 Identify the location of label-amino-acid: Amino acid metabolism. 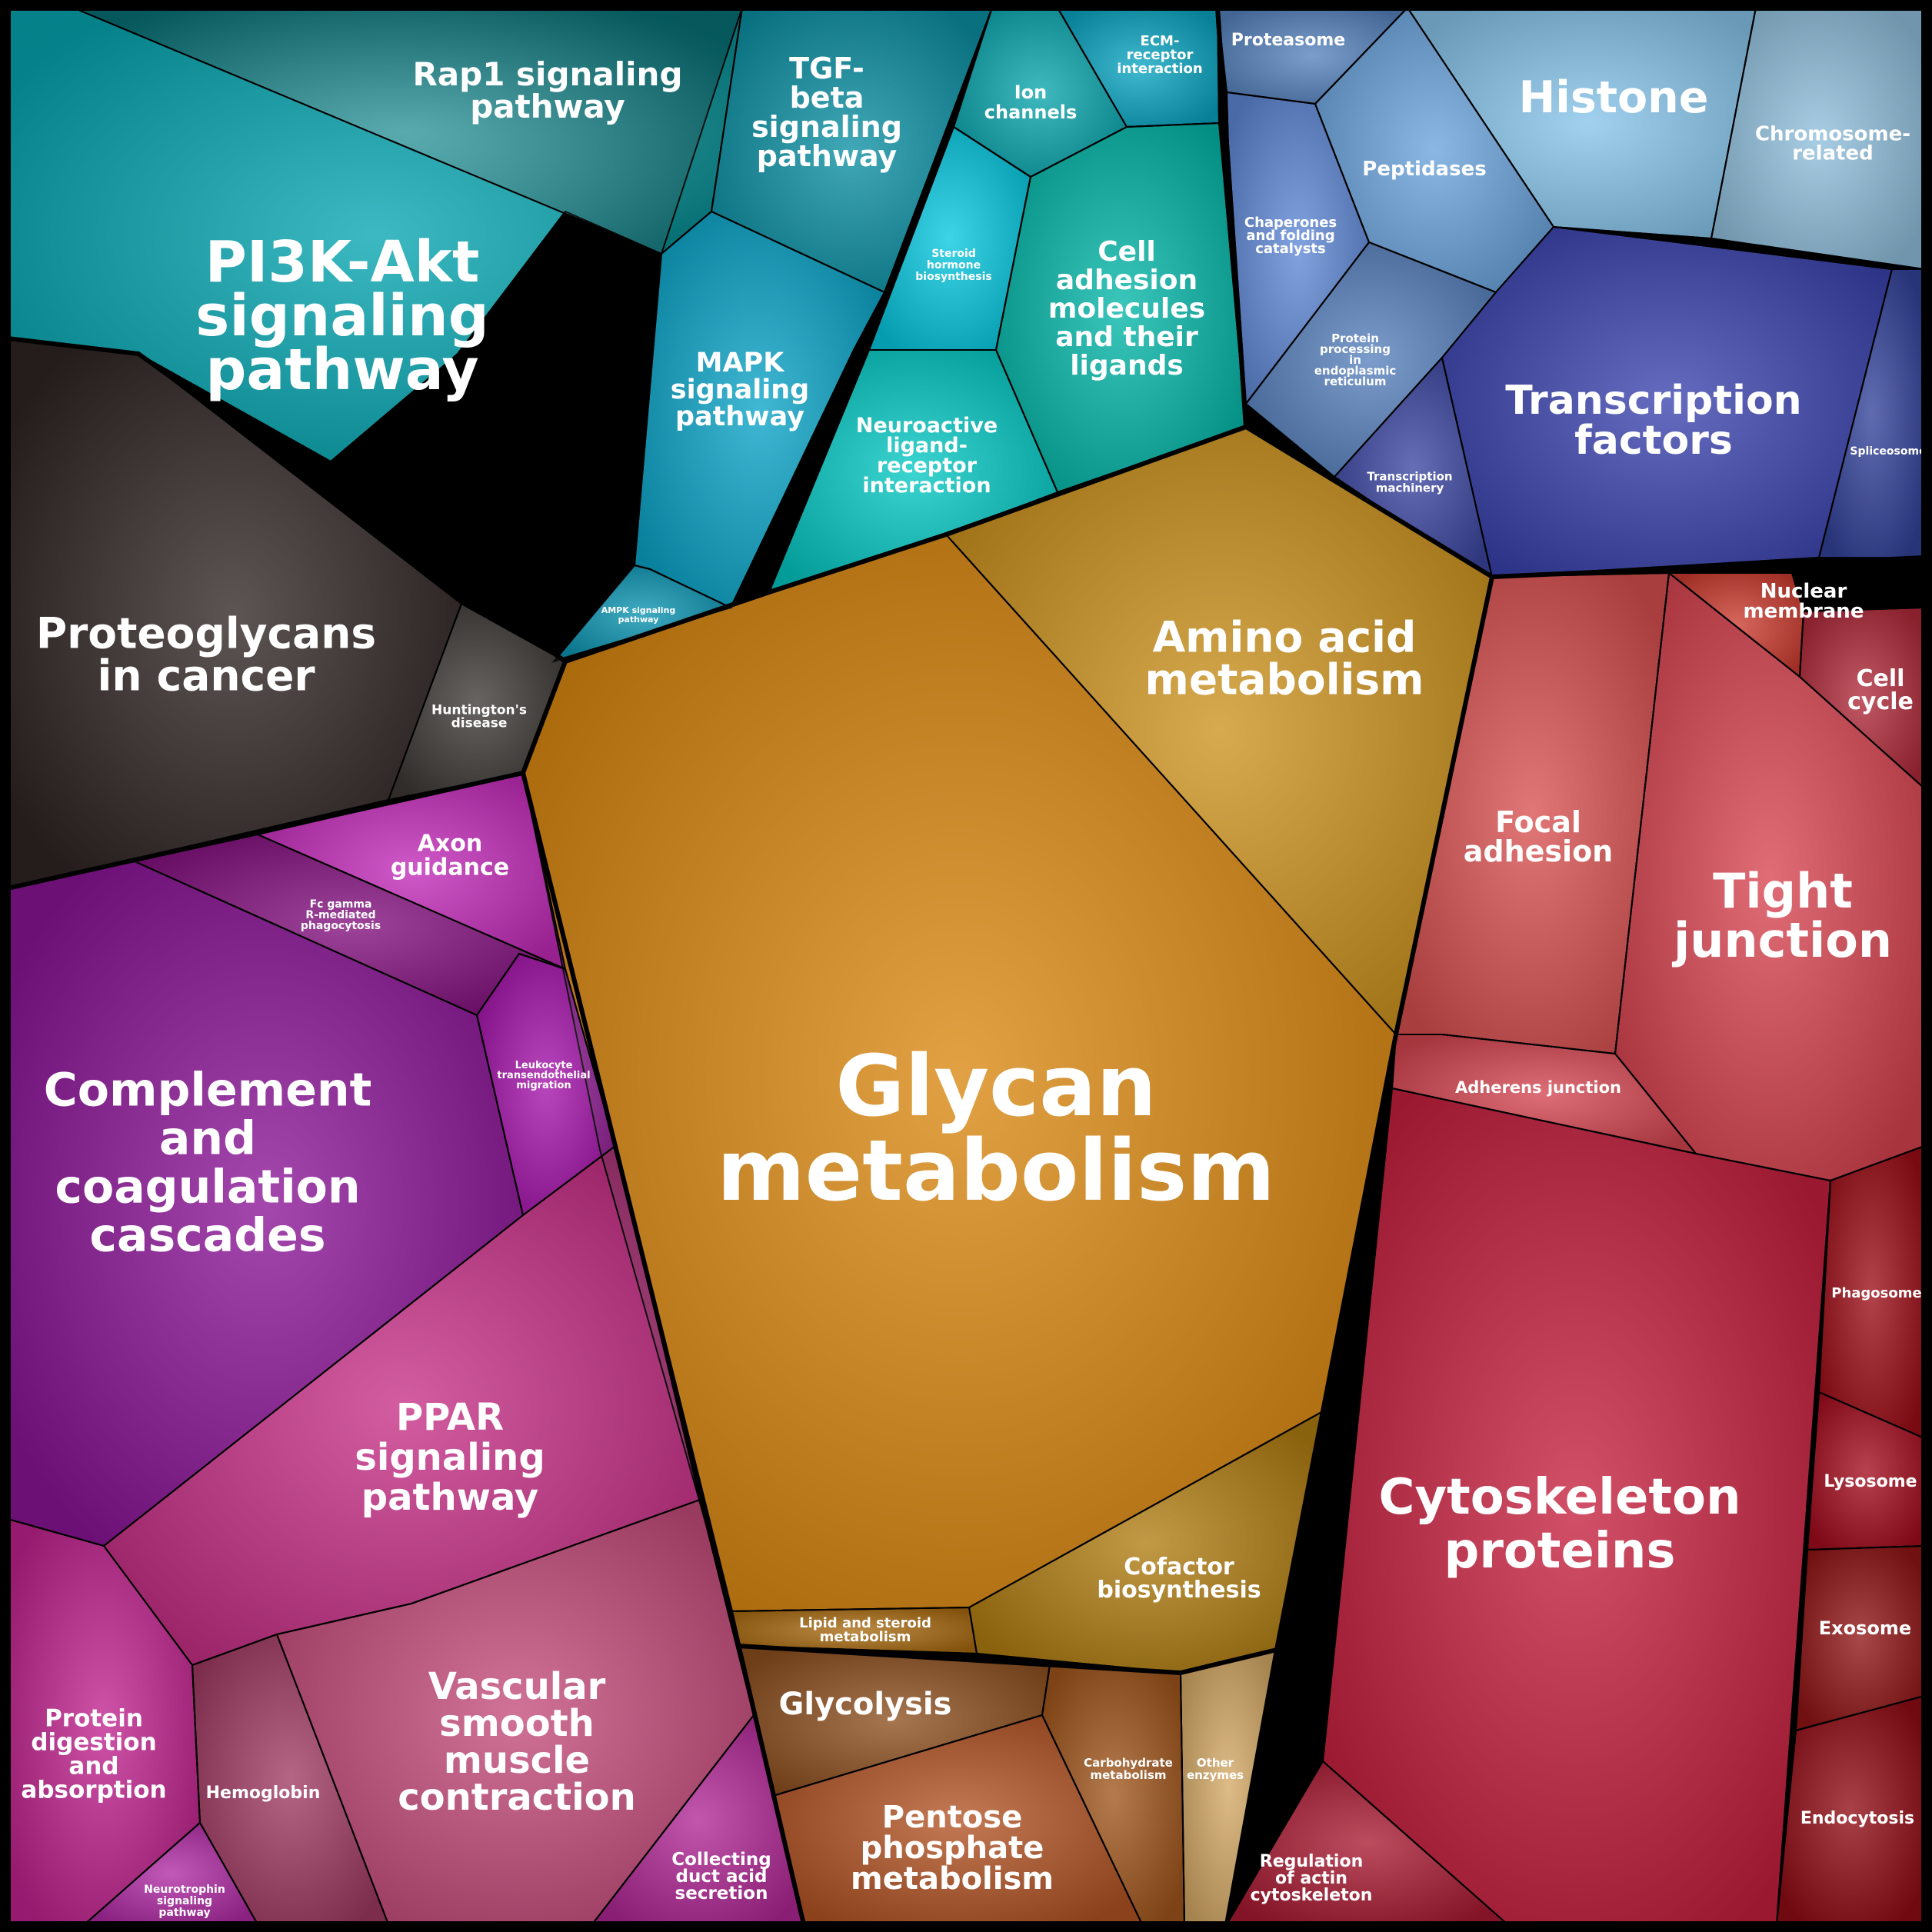
(1284, 659).